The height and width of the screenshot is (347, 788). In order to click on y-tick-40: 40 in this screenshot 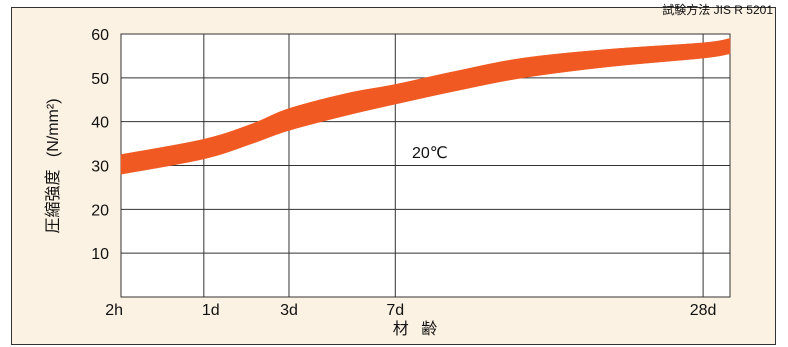, I will do `click(100, 123)`.